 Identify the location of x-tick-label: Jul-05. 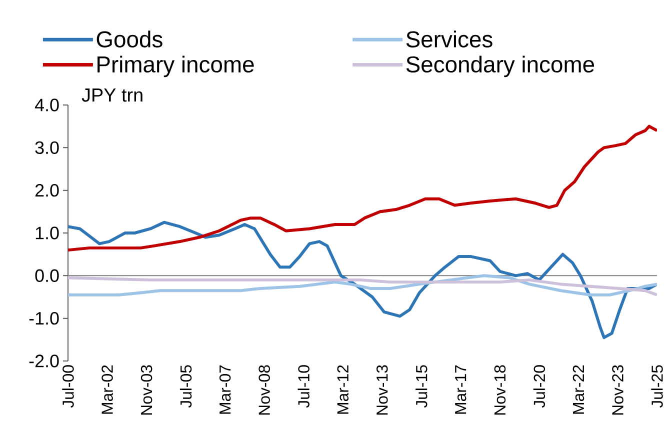
(186, 386).